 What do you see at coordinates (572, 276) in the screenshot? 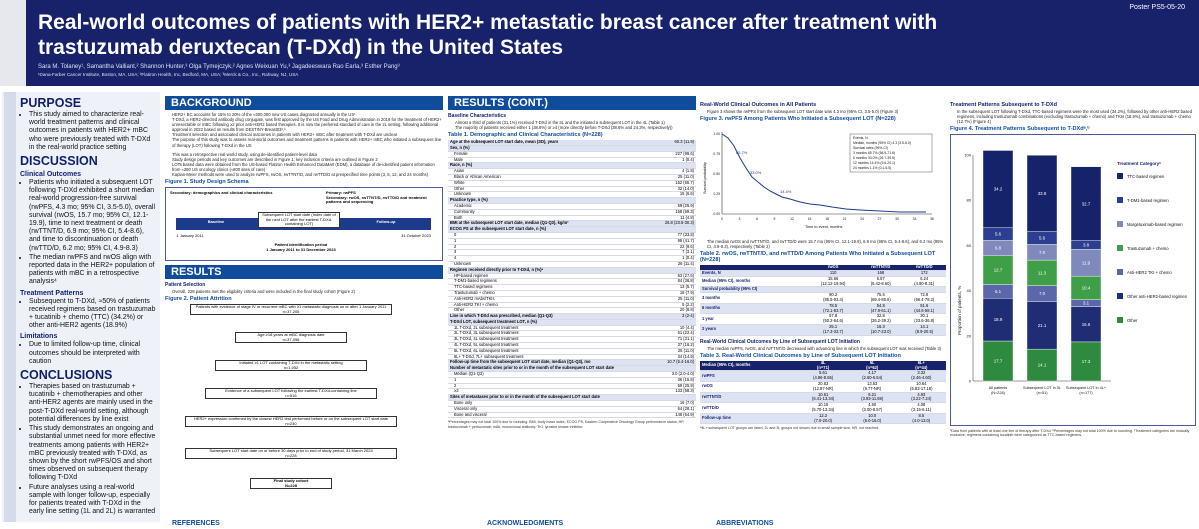
I see `table-1-row: HP-based regimen 63 (27.6)` at bounding box center [572, 276].